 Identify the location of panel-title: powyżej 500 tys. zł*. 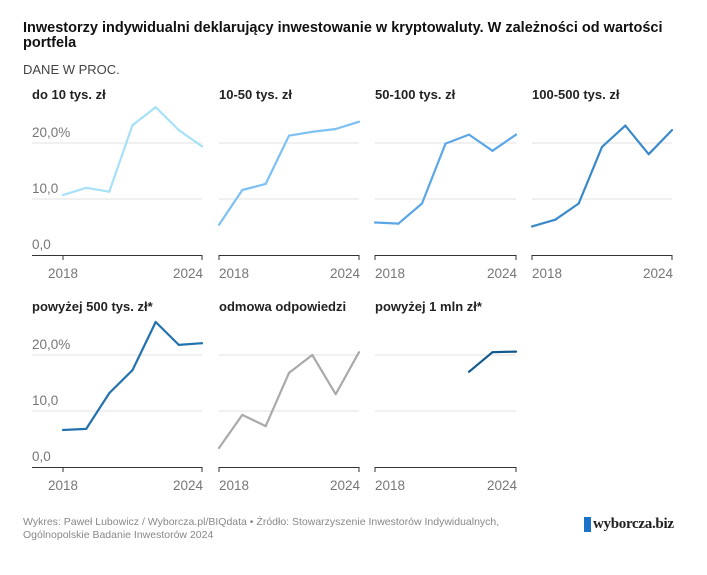
(92, 306).